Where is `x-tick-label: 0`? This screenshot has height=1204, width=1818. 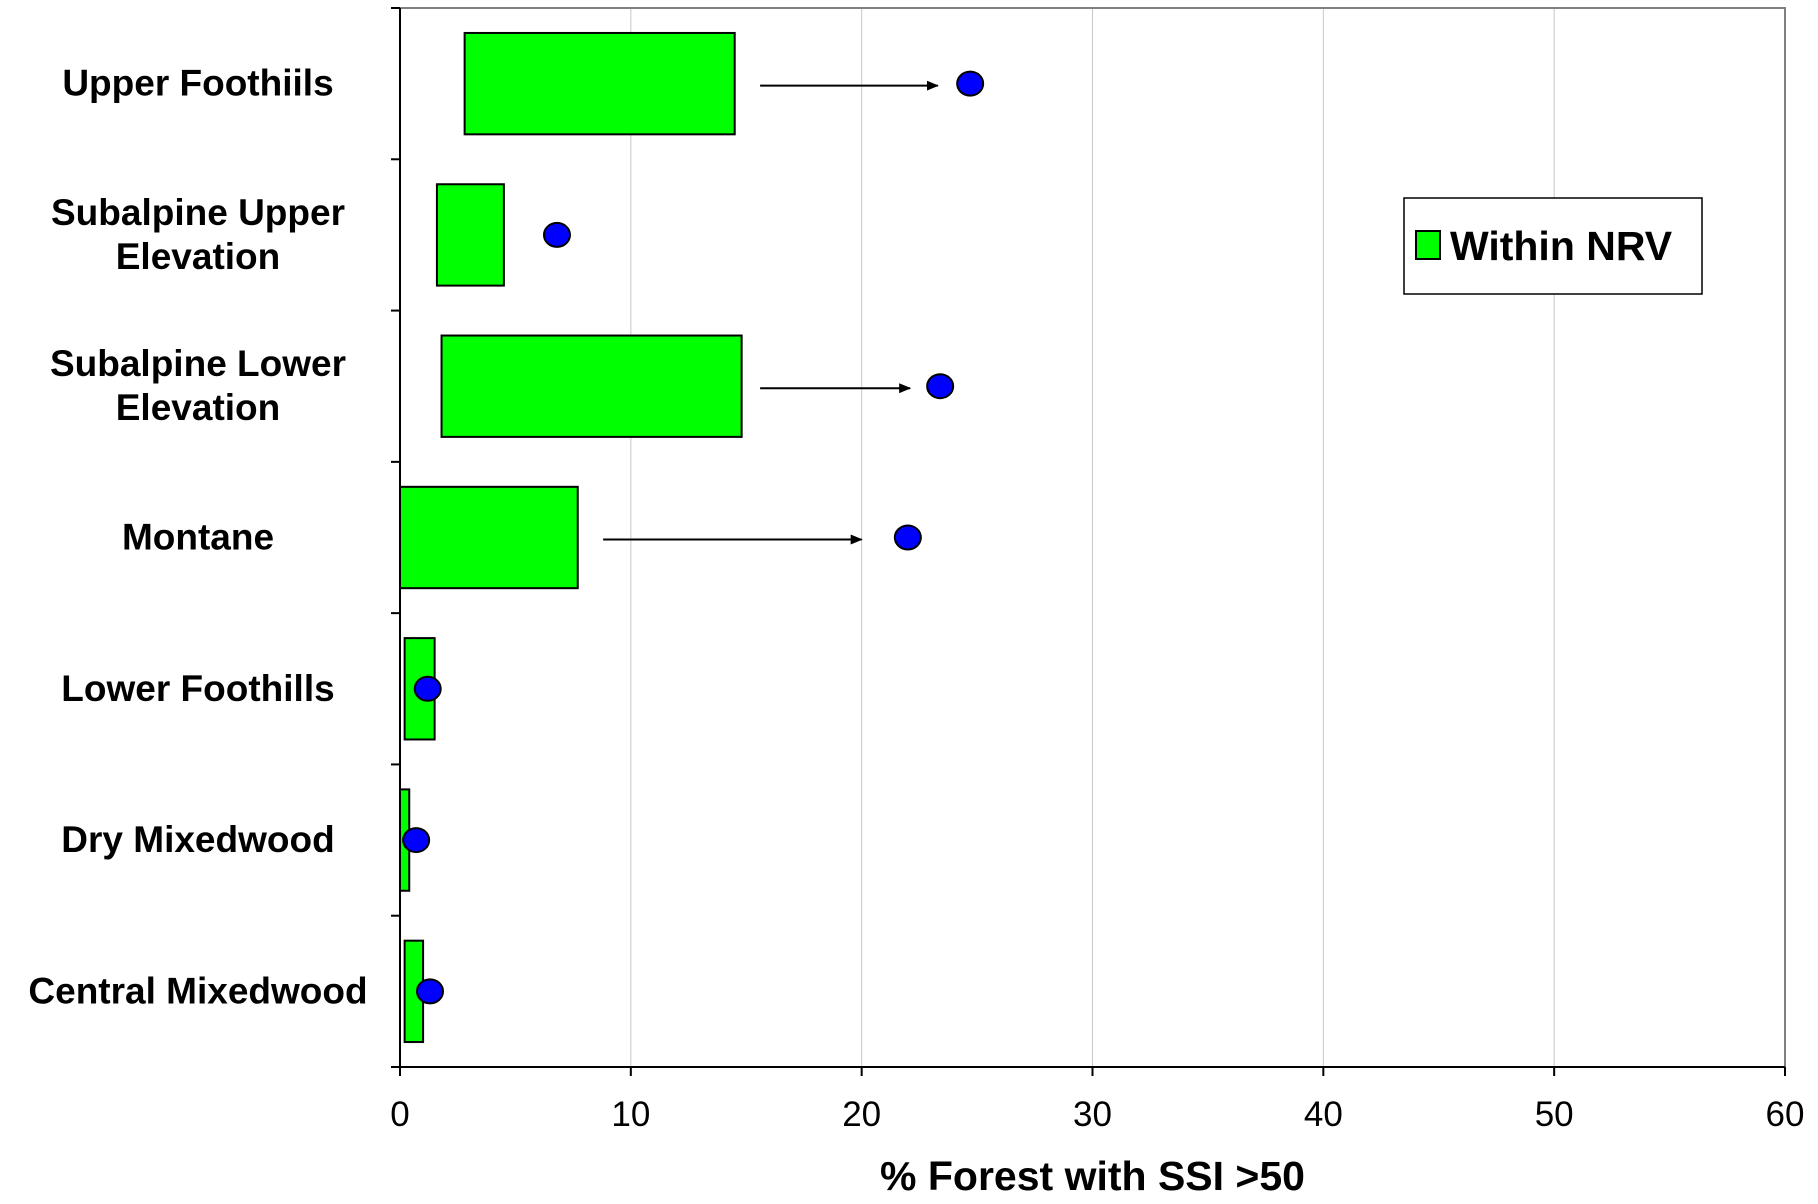 x-tick-label: 0 is located at coordinates (399, 1114).